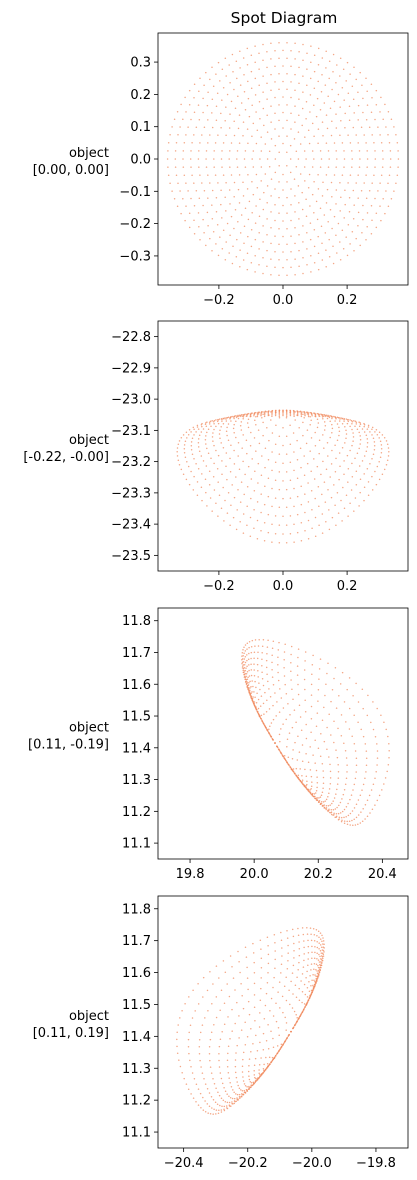 This screenshot has width=417, height=1180. Describe the element at coordinates (89, 153) in the screenshot. I see `field-label: object` at that location.